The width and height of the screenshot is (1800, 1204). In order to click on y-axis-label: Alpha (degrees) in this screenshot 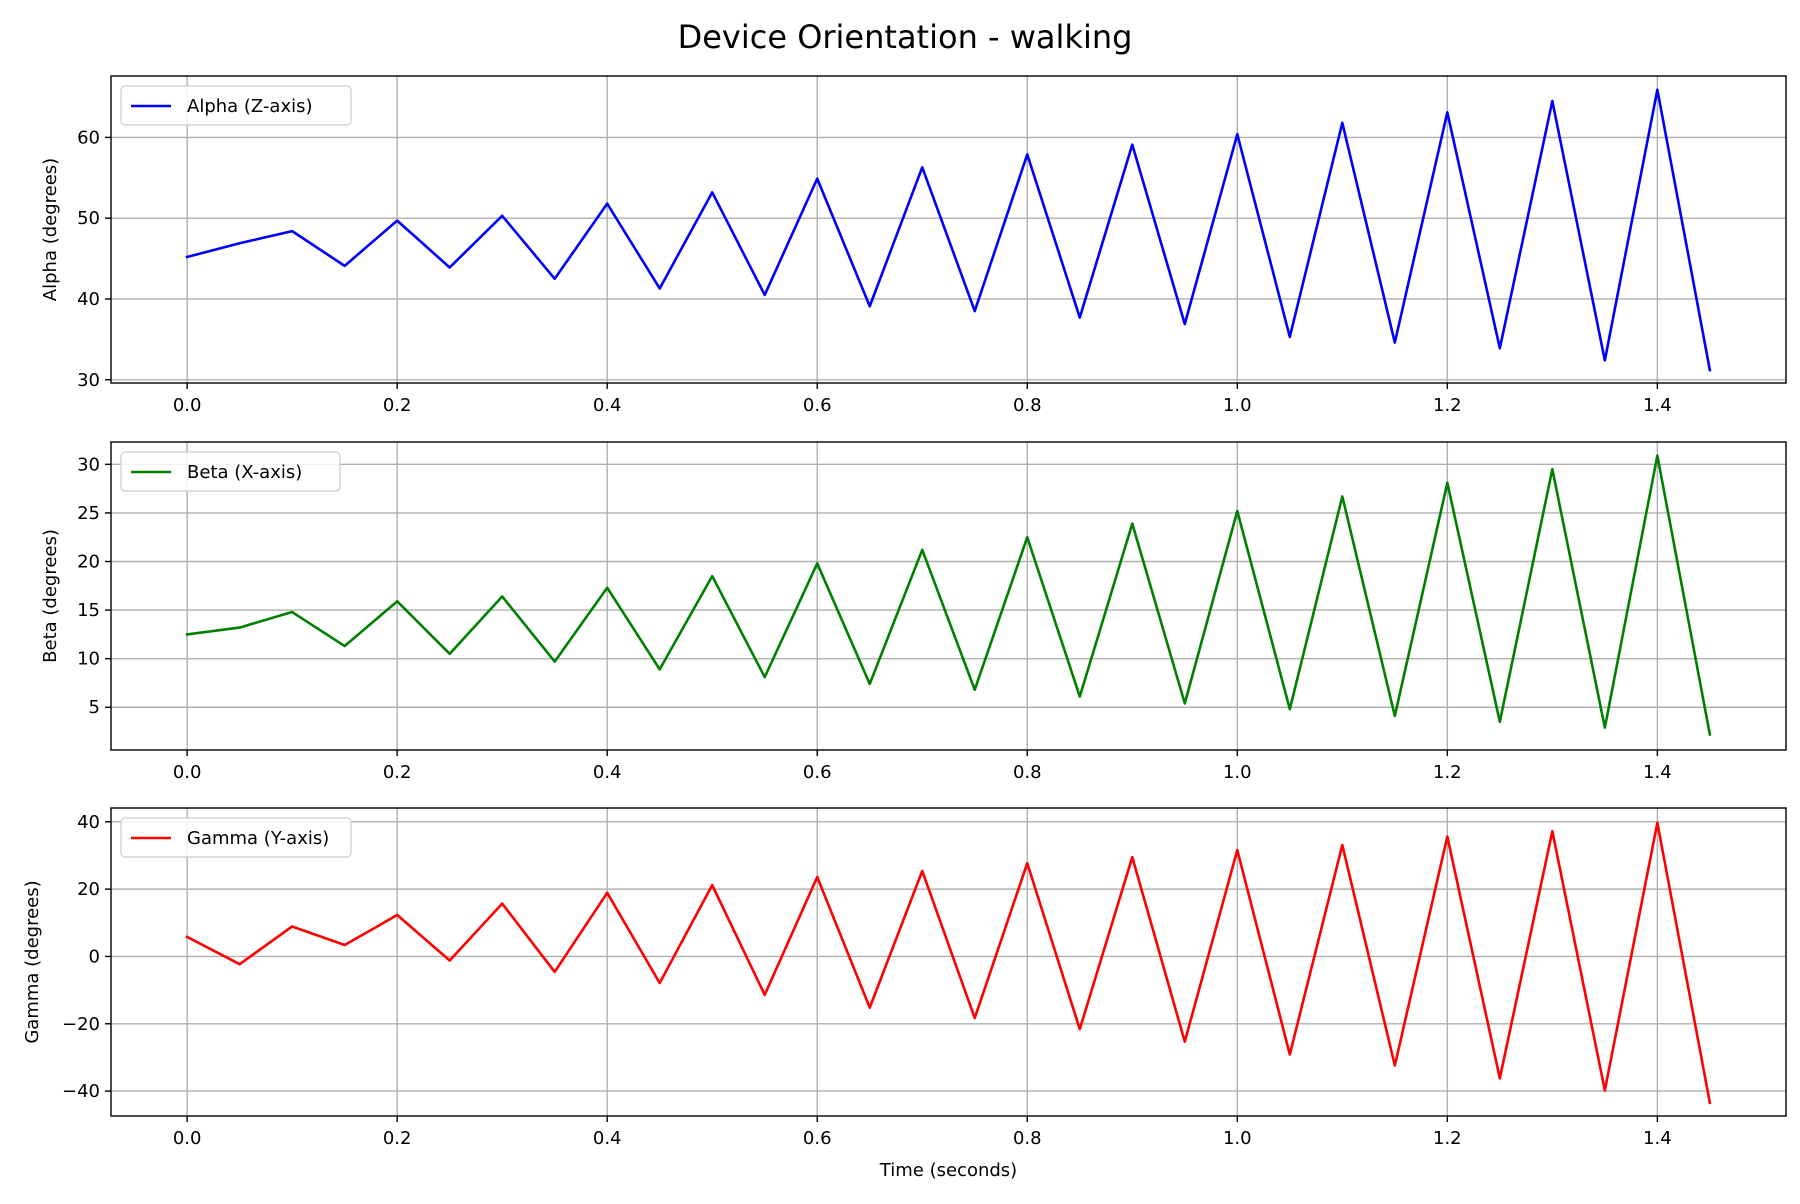, I will do `click(50, 229)`.